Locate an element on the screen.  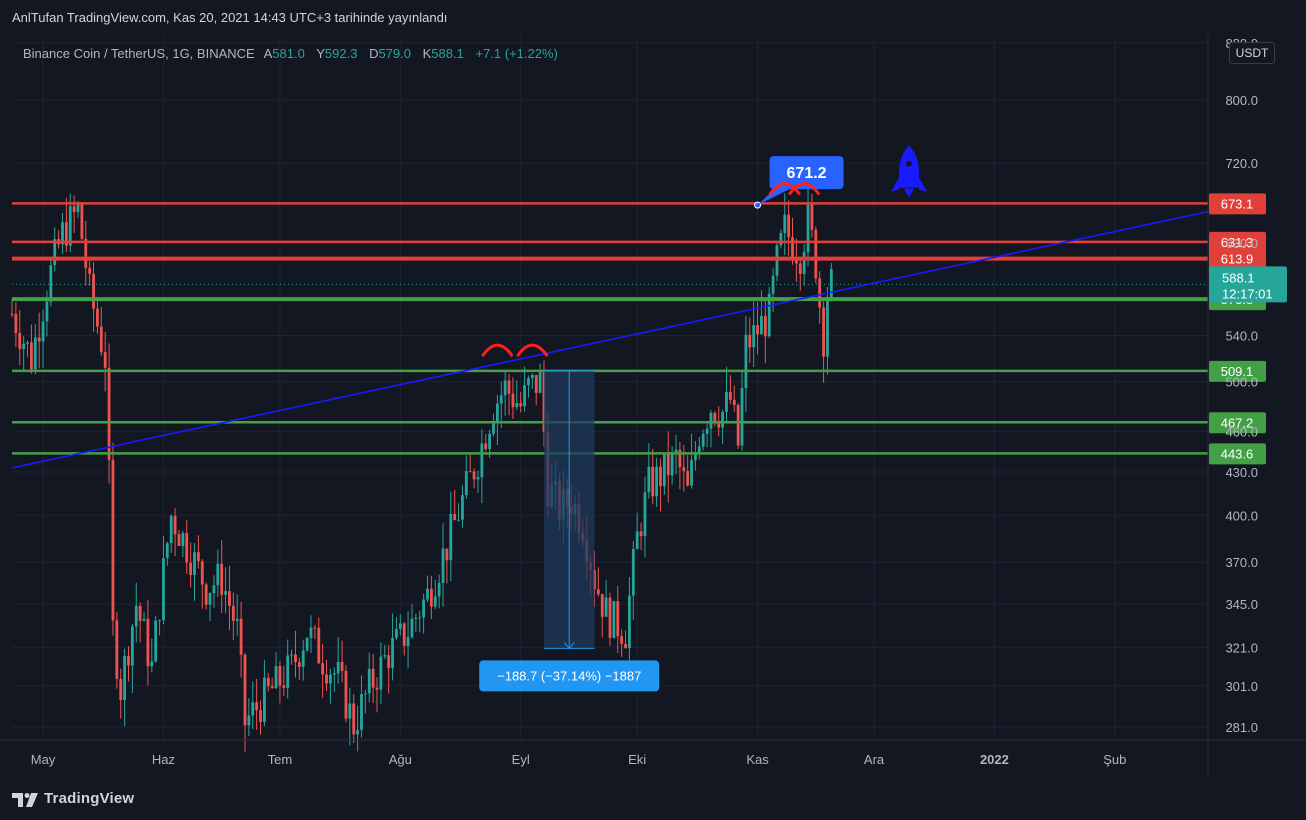
symbol-name: Binance Coin / TetherUS, 1G, BINANCE is located at coordinates (139, 53).